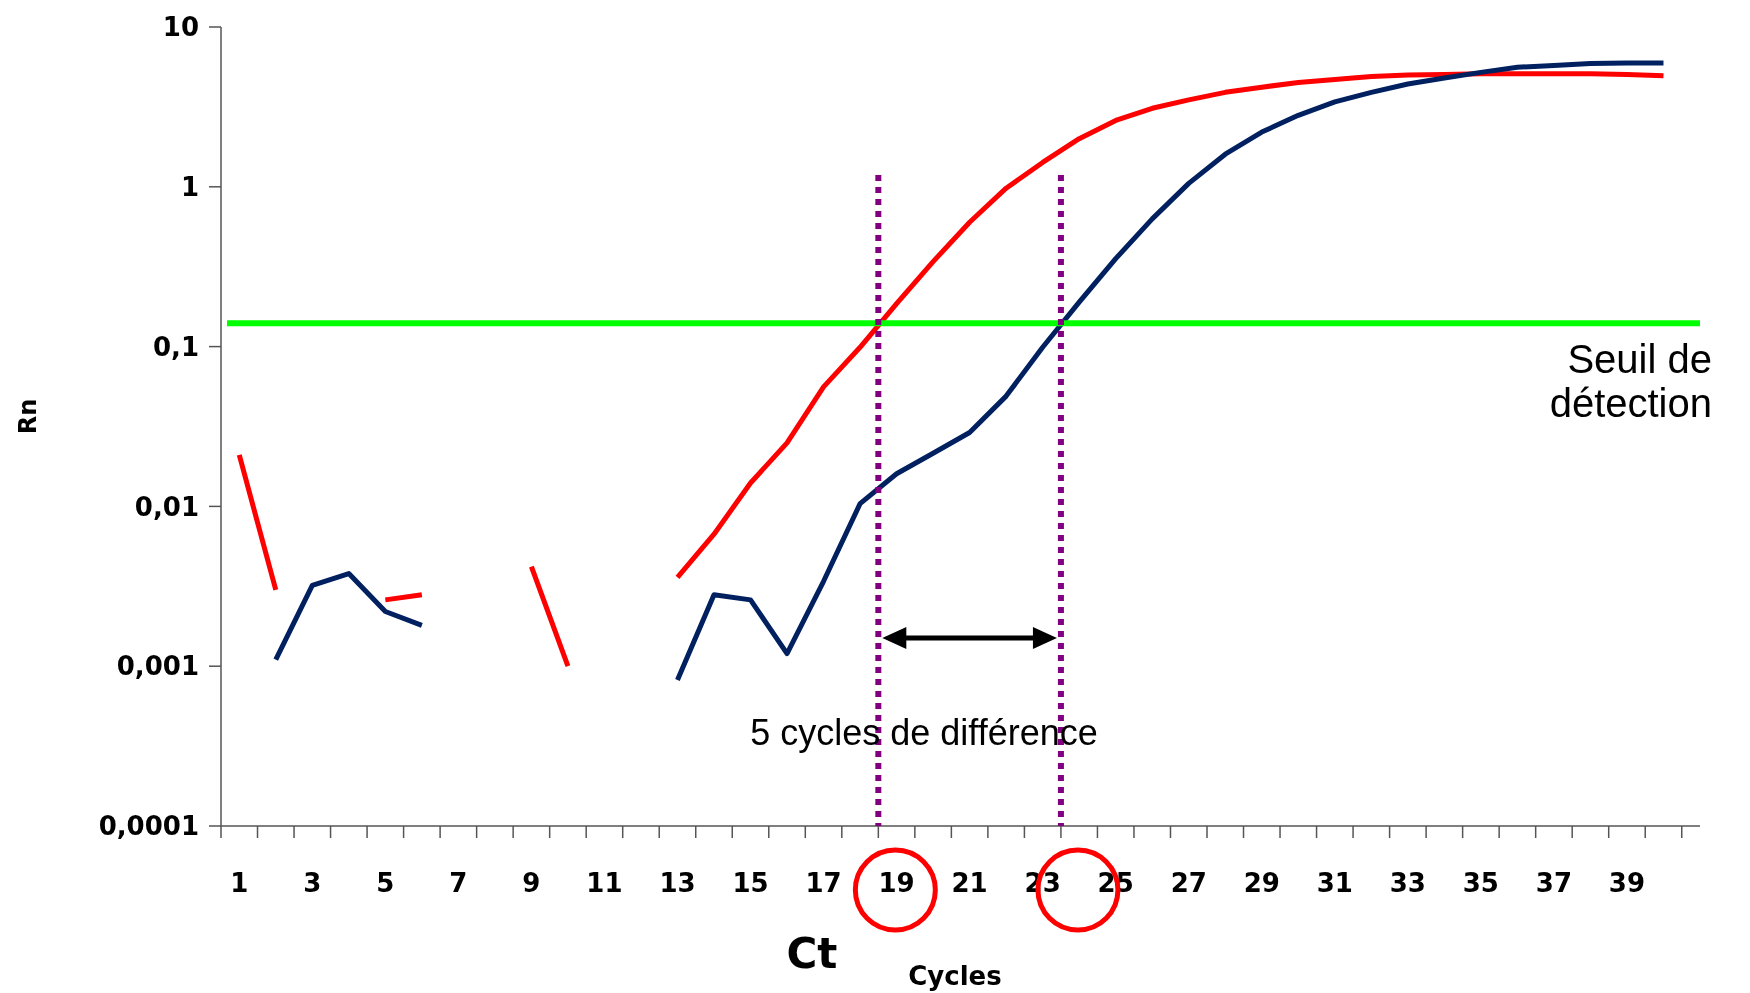 The width and height of the screenshot is (1750, 993). Describe the element at coordinates (1188, 883) in the screenshot. I see `x-tick-label: 27` at that location.